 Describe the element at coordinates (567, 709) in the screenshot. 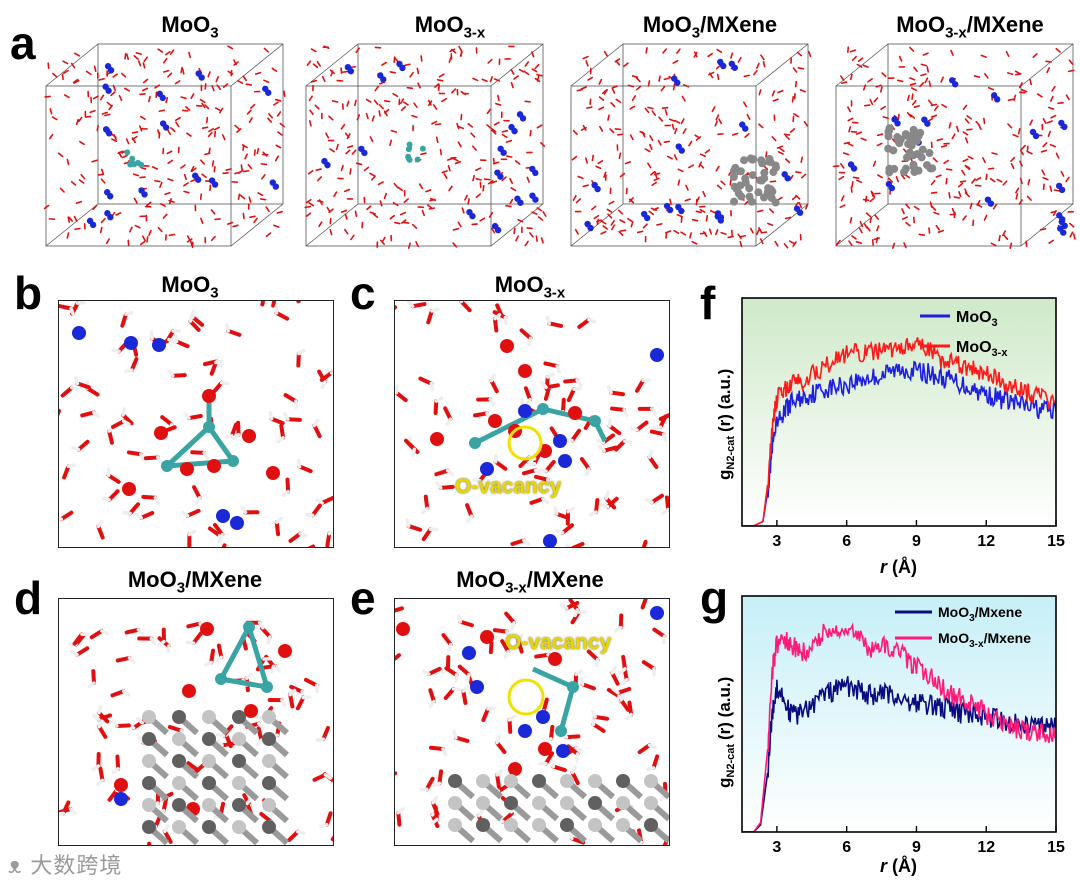

I see `mo-o-bond` at that location.